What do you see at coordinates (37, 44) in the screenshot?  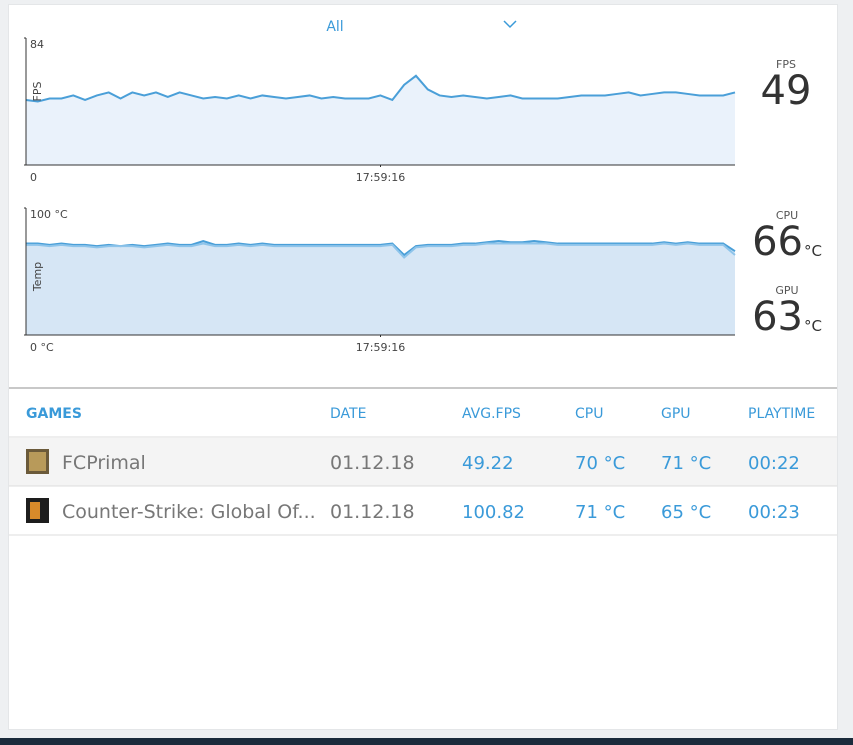 I see `y-tick-label: 84` at bounding box center [37, 44].